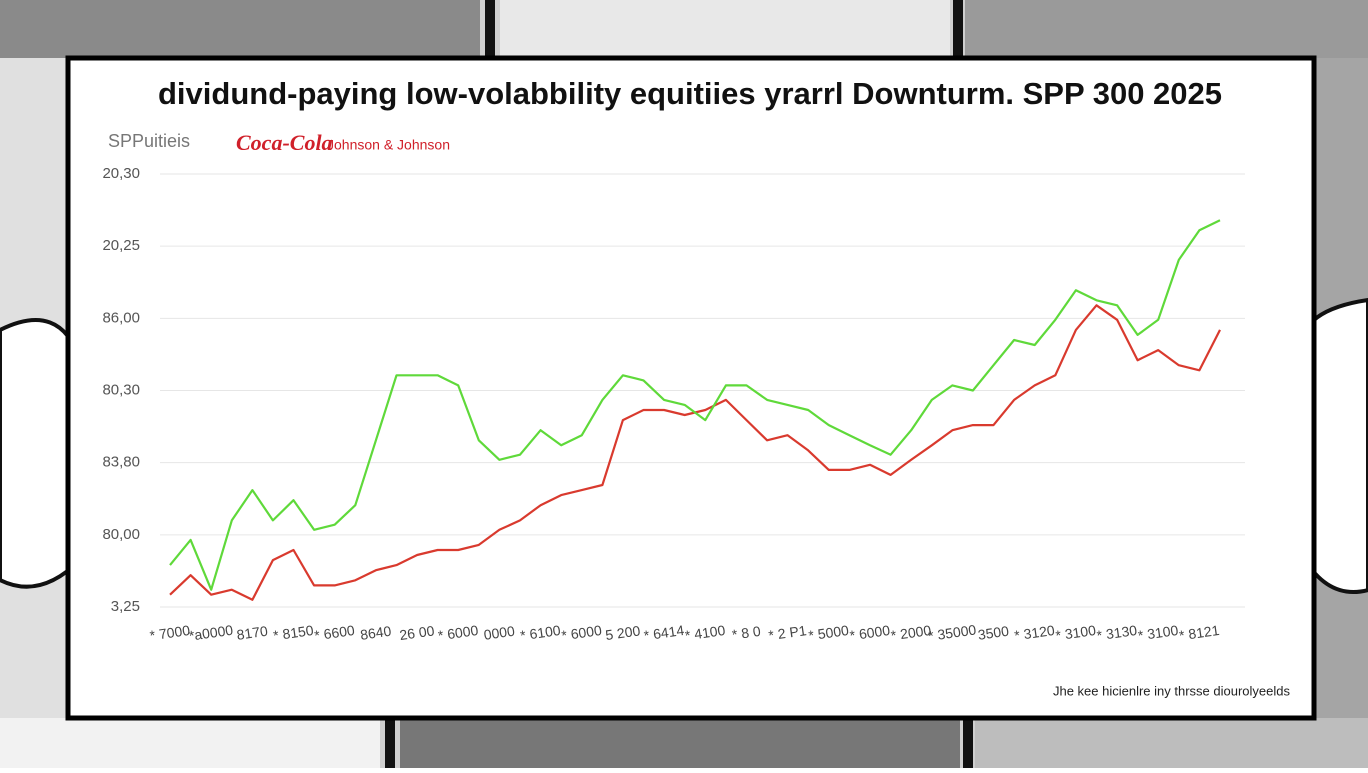  Describe the element at coordinates (121, 534) in the screenshot. I see `y-tick-label: 80,00` at that location.